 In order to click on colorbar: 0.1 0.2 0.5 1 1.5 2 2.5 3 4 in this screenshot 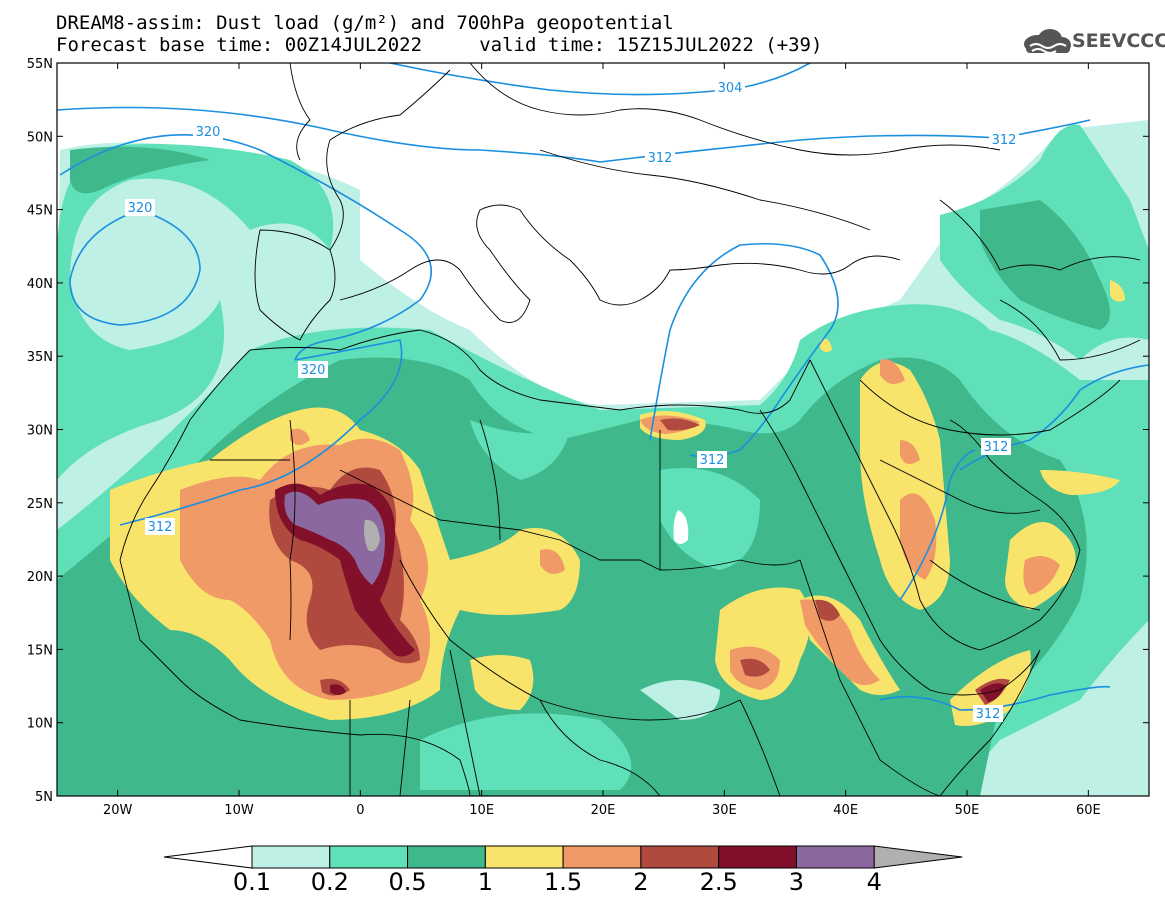, I will do `click(563, 870)`.